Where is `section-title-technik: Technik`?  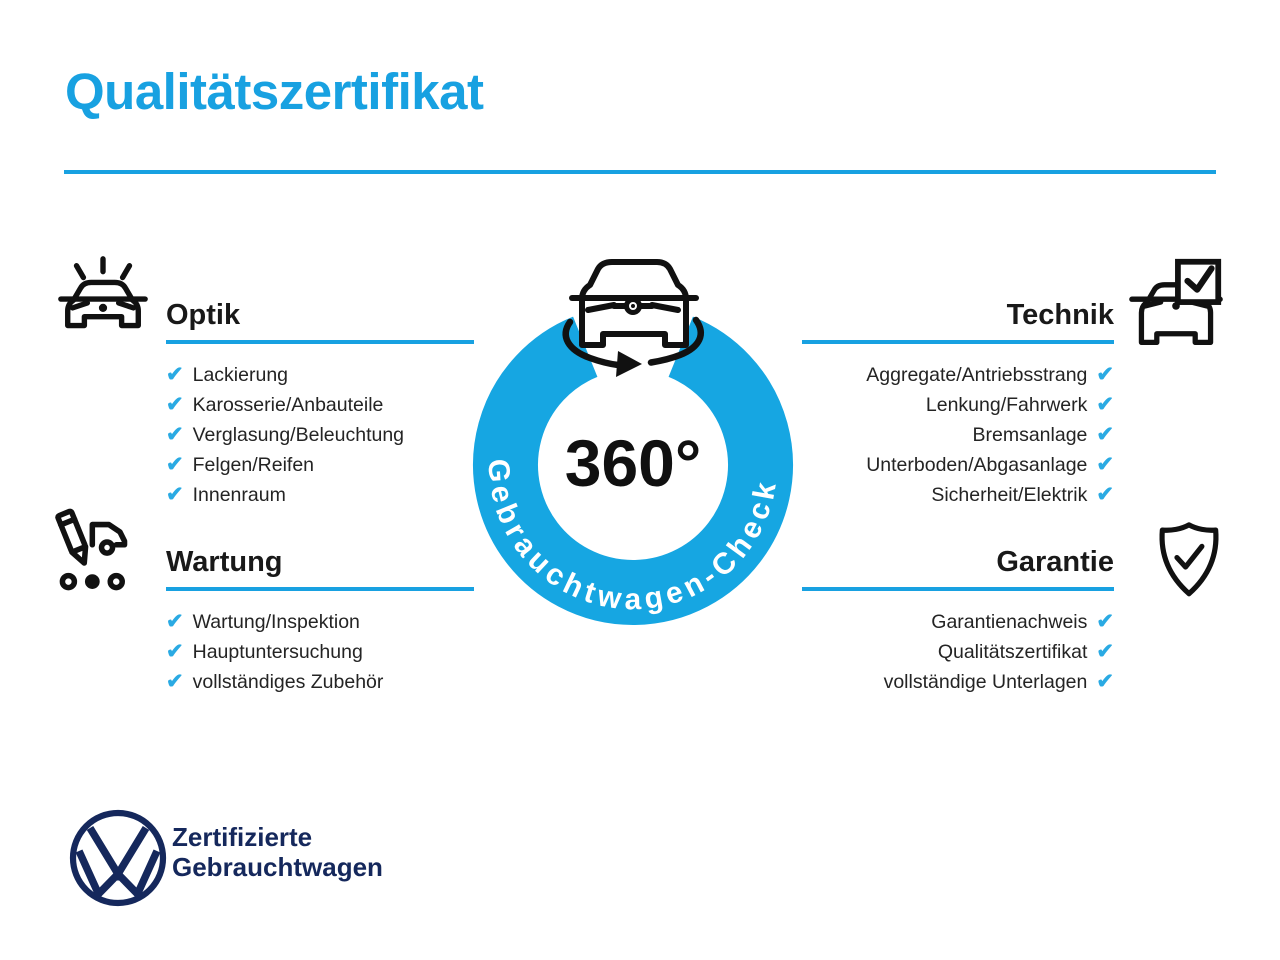 section-title-technik: Technik is located at coordinates (1060, 315).